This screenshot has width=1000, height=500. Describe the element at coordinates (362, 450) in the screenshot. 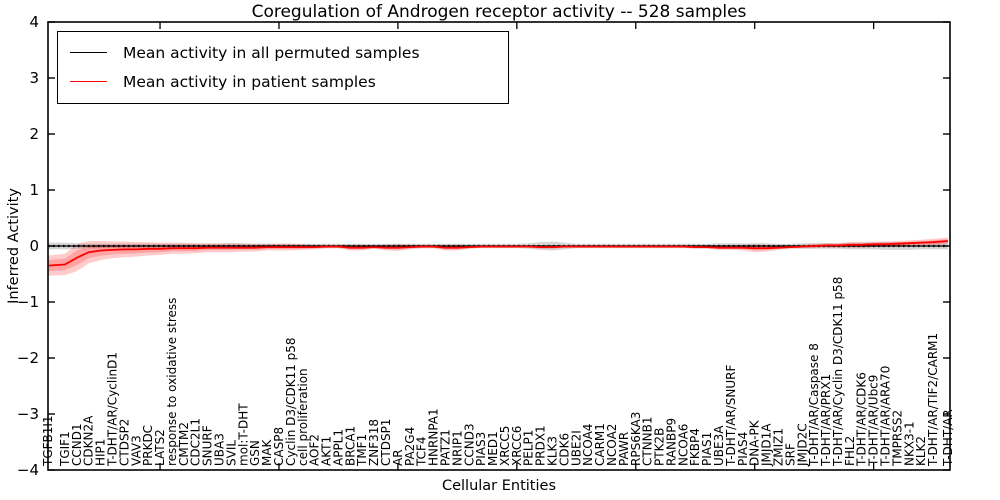

I see `x-tick-label: TMF1` at that location.